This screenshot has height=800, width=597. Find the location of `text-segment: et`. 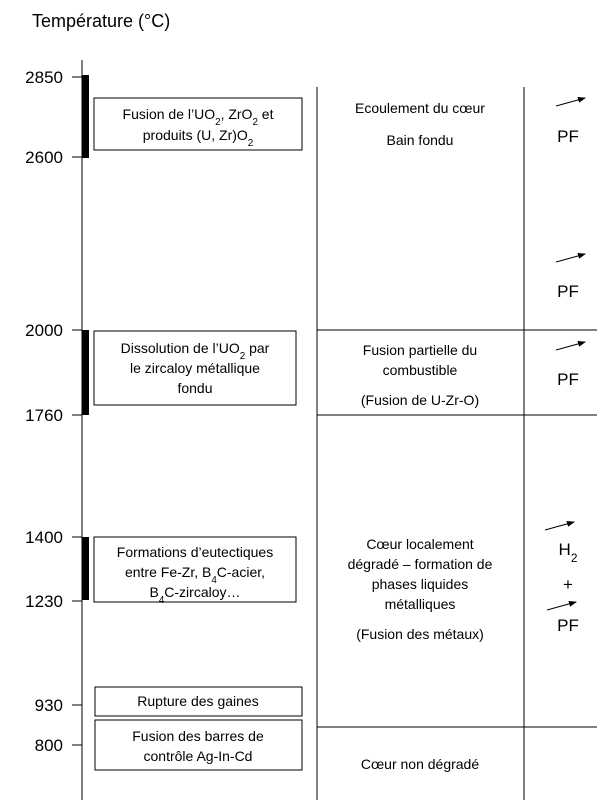

text-segment: et is located at coordinates (266, 114).